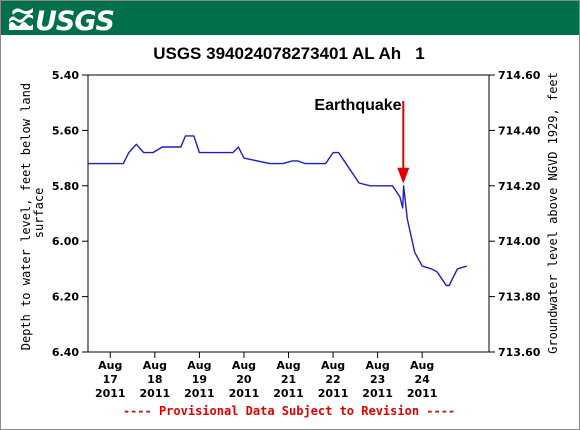  I want to click on x-tick-label: 20, so click(244, 379).